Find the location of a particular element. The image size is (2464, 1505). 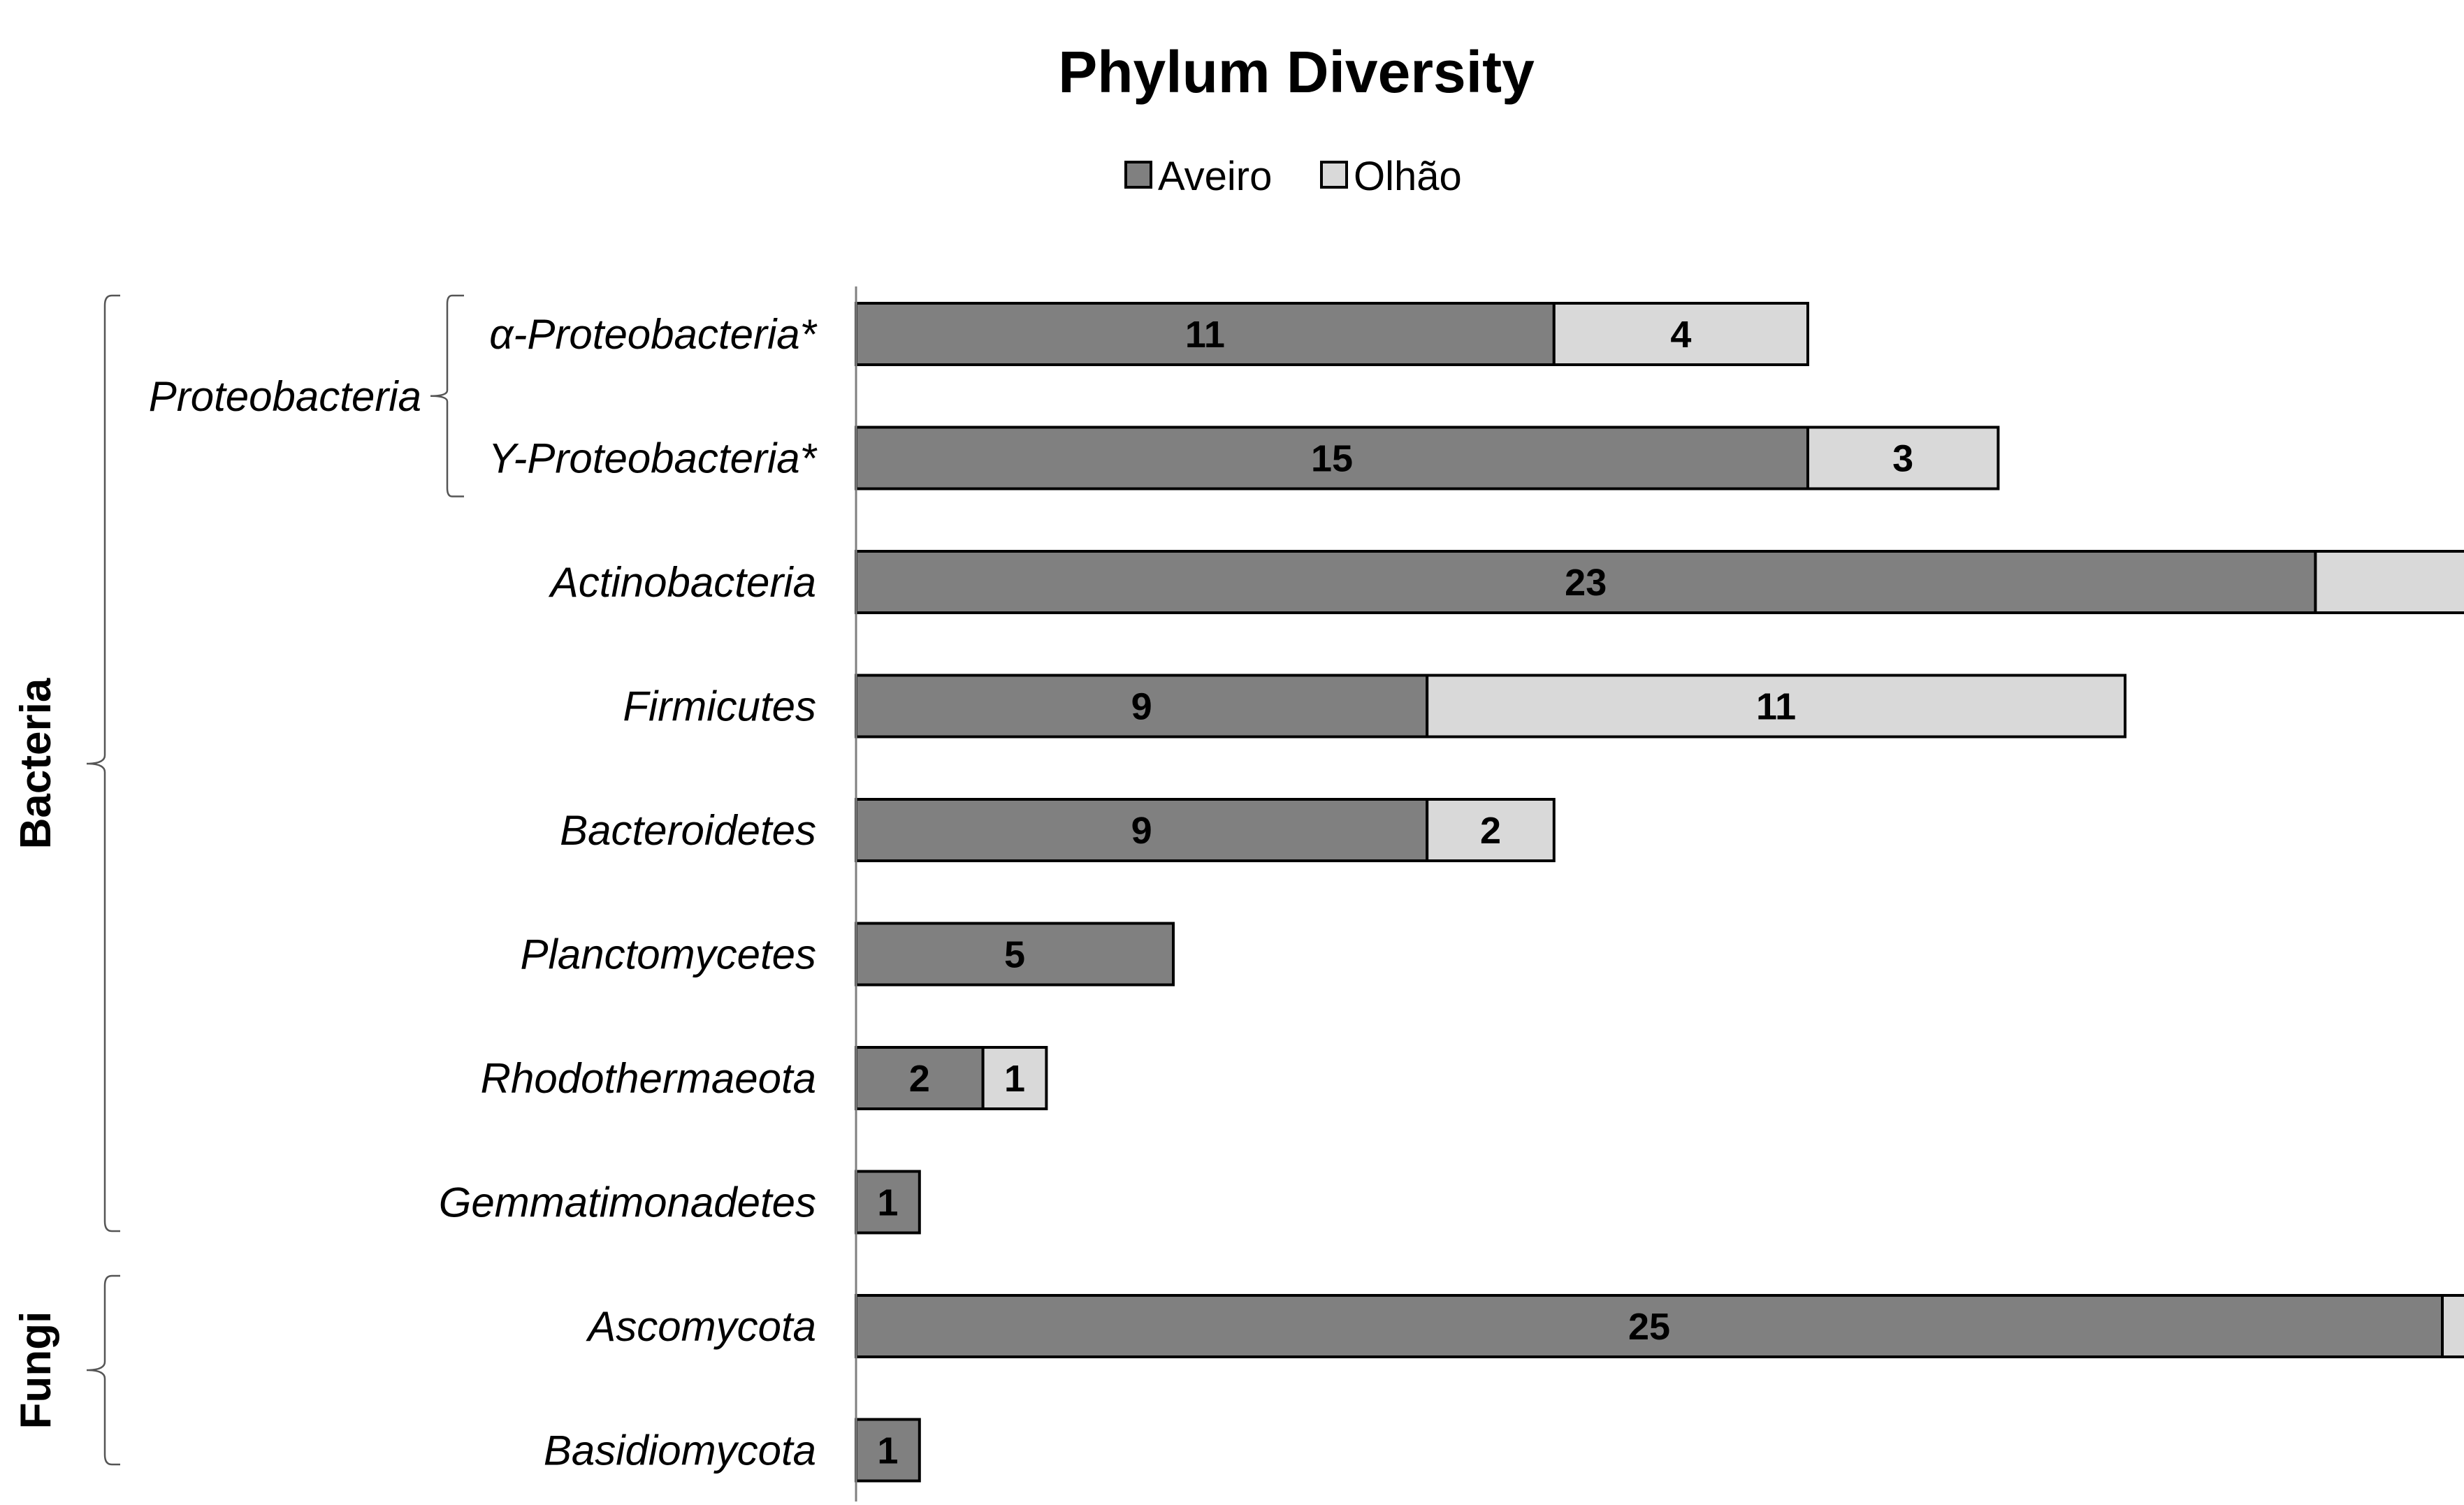

category-label-planctomycetes: Planctomycetes is located at coordinates (668, 955).